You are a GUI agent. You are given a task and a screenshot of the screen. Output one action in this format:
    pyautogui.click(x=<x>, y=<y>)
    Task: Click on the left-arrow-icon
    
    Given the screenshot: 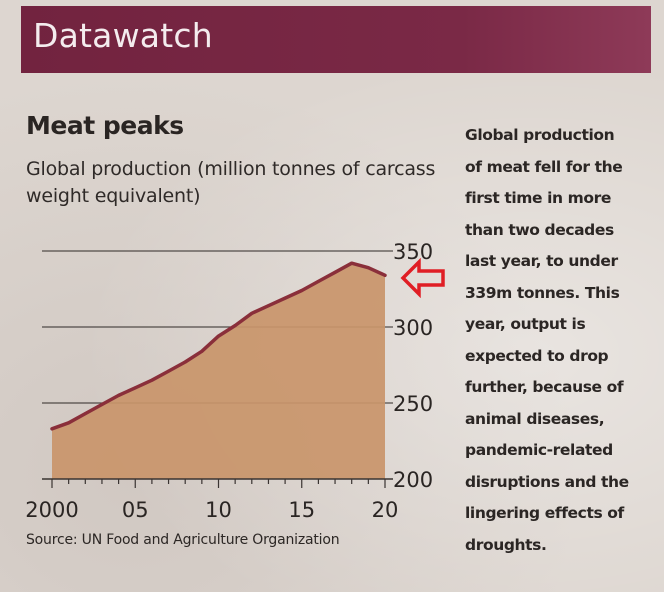 What is the action you would take?
    pyautogui.click(x=422, y=278)
    